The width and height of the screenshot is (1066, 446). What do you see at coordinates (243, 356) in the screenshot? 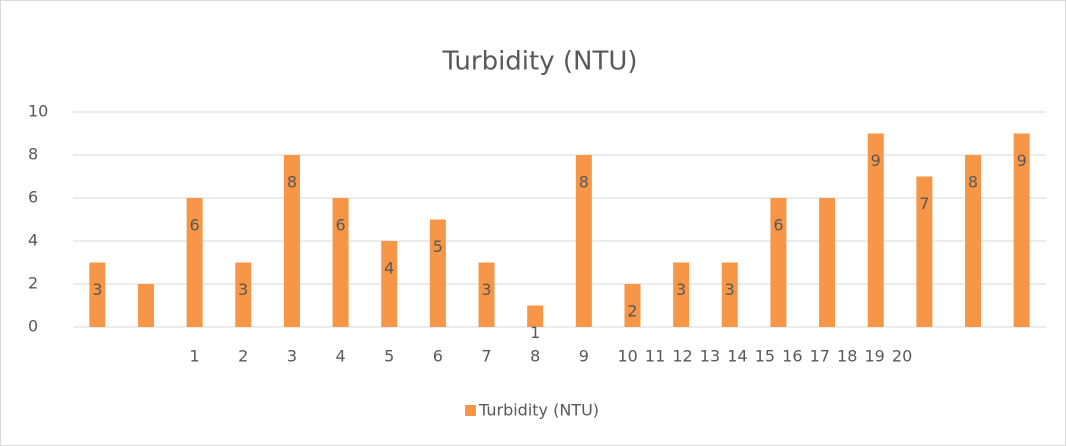
I see `x-tick-label: 2` at bounding box center [243, 356].